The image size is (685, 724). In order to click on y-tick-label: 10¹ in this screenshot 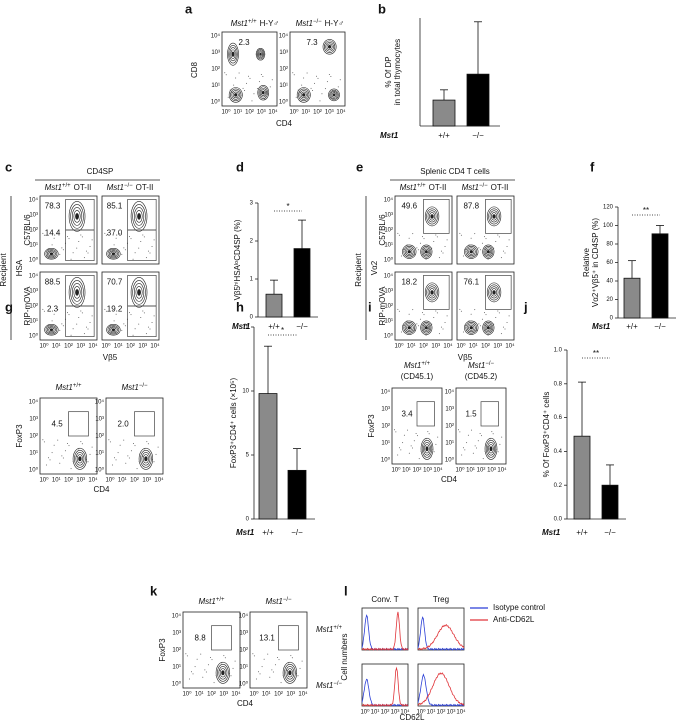, I will do `click(283, 86)`.